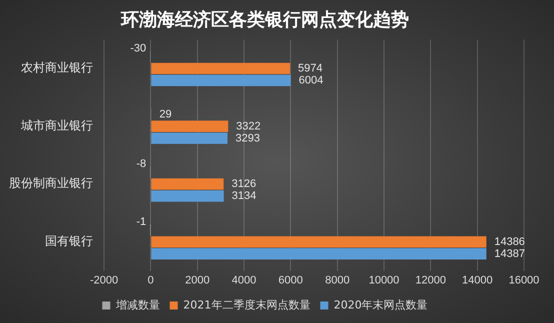 The image size is (554, 323). I want to click on x-tick-label: 10000, so click(384, 280).